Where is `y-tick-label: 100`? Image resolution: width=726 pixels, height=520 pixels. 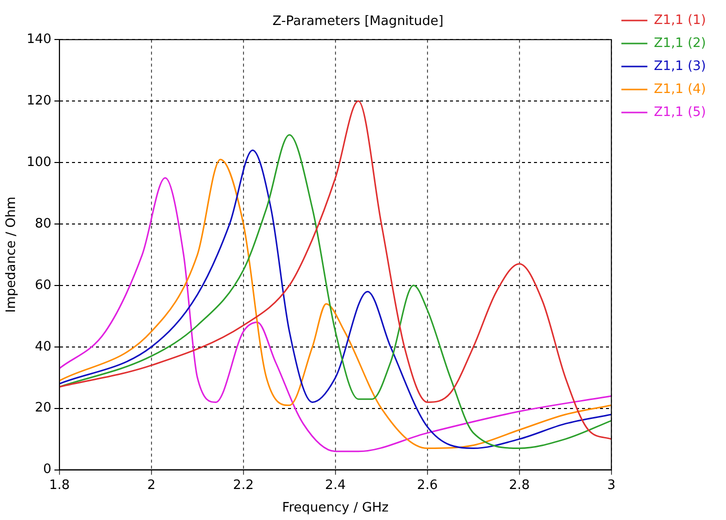 y-tick-label: 100 is located at coordinates (39, 162).